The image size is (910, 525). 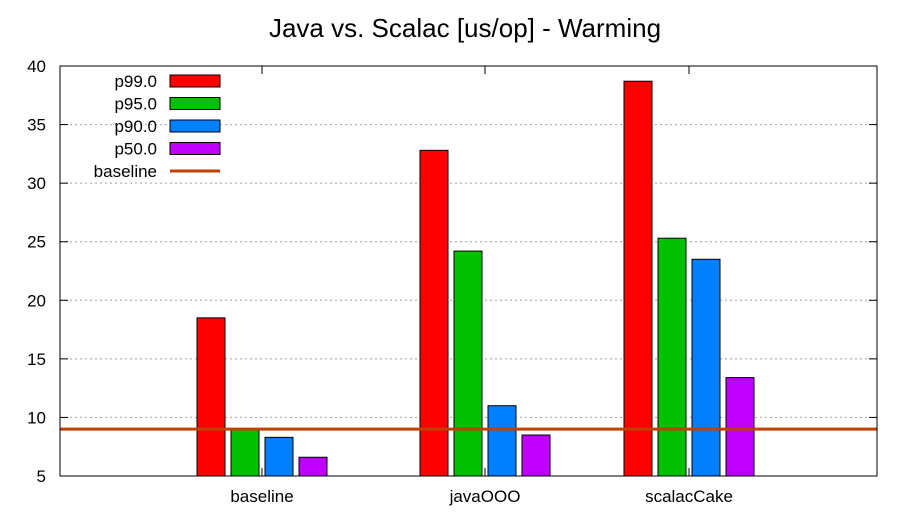 I want to click on bar-p90-0-scalacCake, so click(x=706, y=367).